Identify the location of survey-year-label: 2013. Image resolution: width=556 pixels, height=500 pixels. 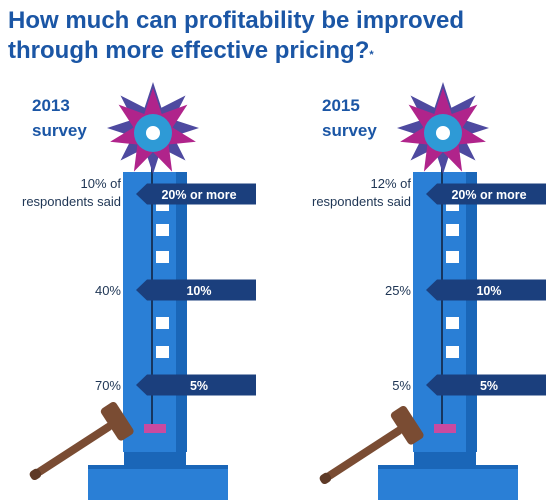
(51, 105).